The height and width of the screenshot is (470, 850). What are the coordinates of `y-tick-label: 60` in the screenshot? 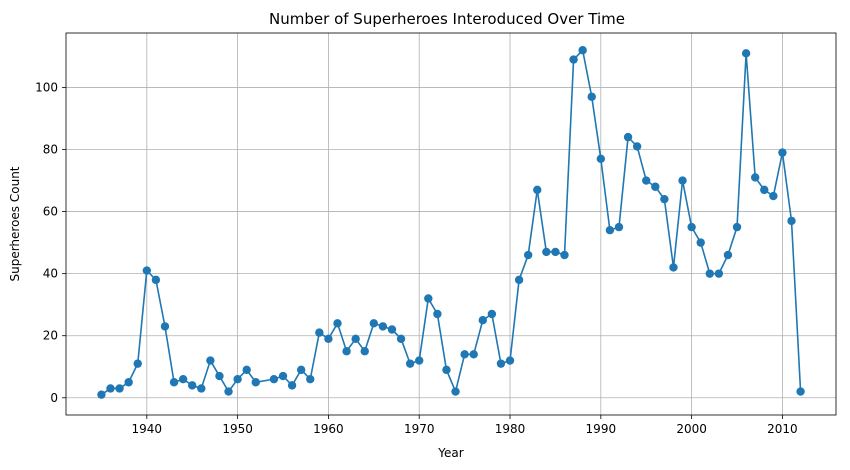 It's located at (50, 212).